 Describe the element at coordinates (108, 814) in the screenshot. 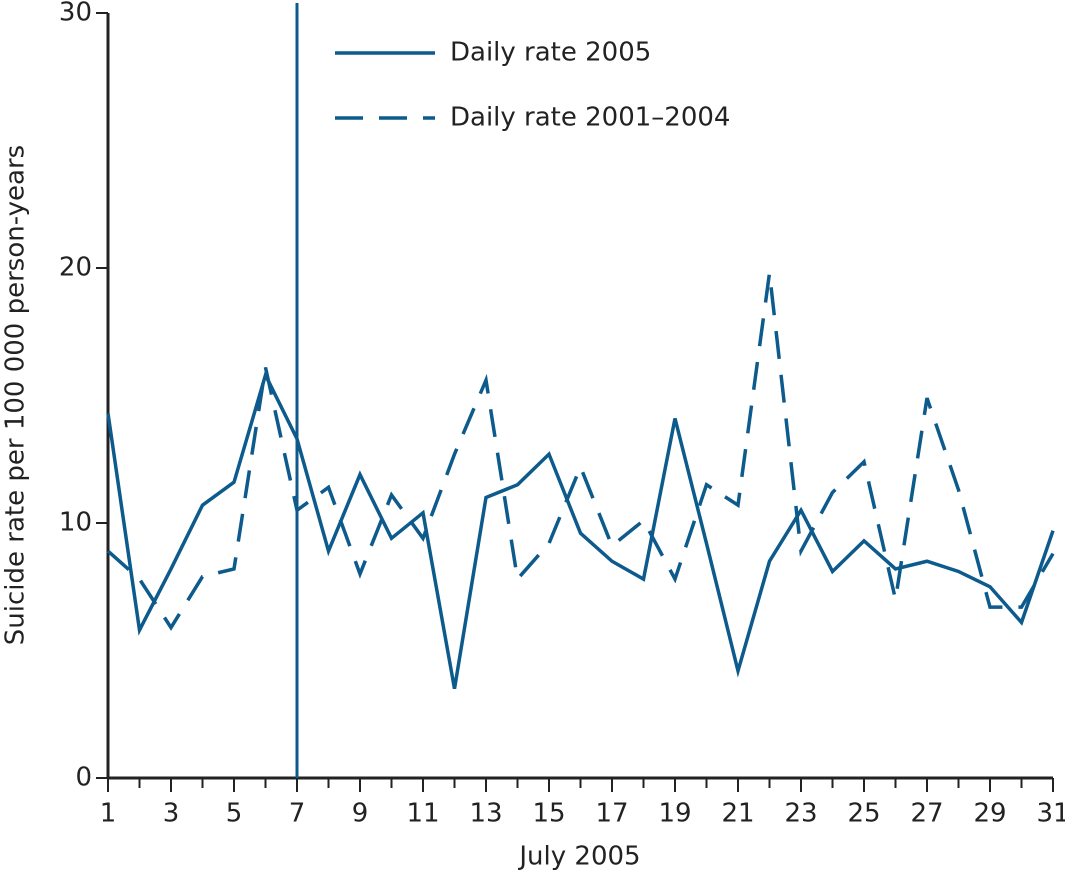

I see `x-tick-label: 1` at that location.